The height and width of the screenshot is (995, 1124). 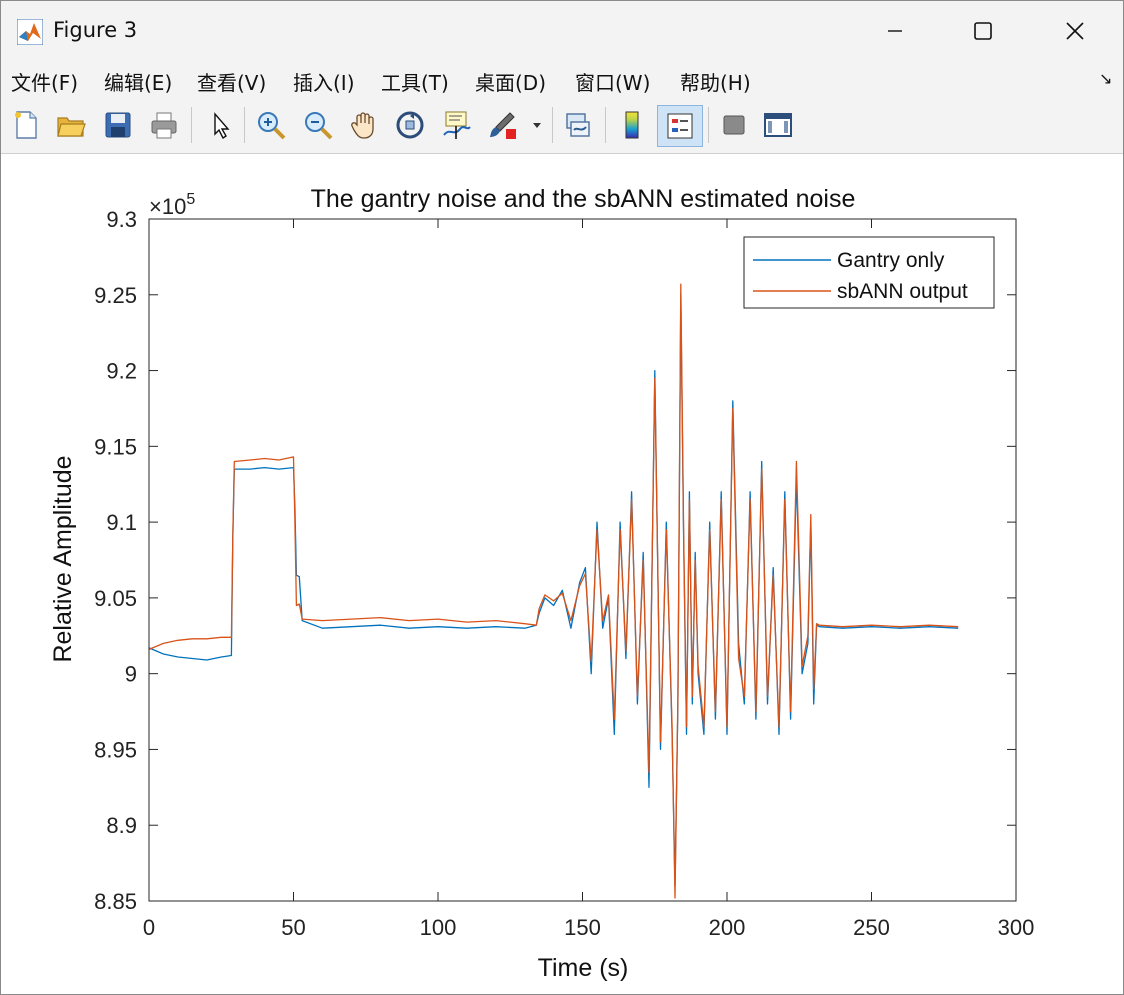 I want to click on minimize-button, so click(x=895, y=31).